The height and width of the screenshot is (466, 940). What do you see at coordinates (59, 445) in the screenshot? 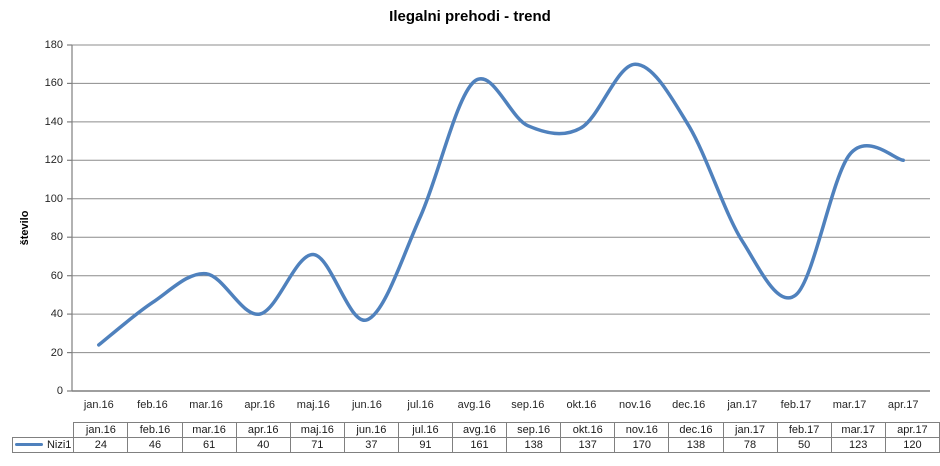
I see `legend-series-name: Nizi1` at bounding box center [59, 445].